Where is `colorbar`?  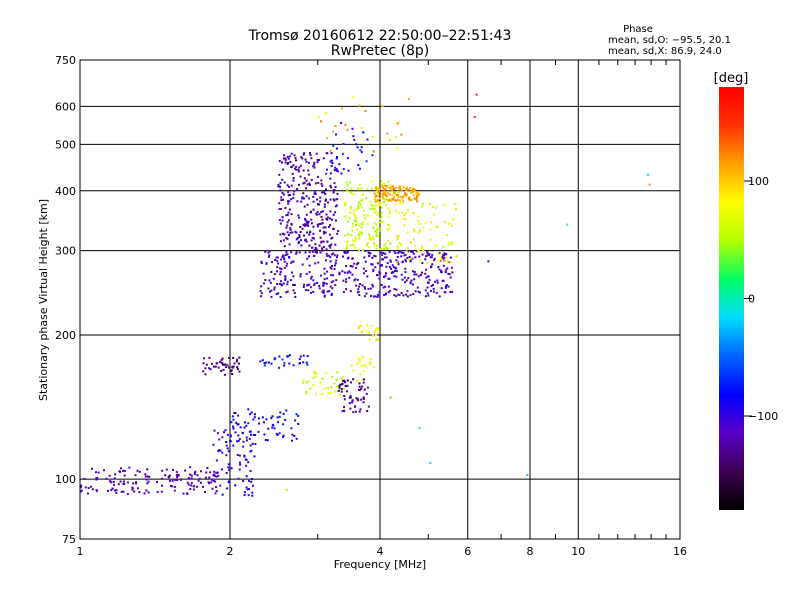
colorbar is located at coordinates (731, 298).